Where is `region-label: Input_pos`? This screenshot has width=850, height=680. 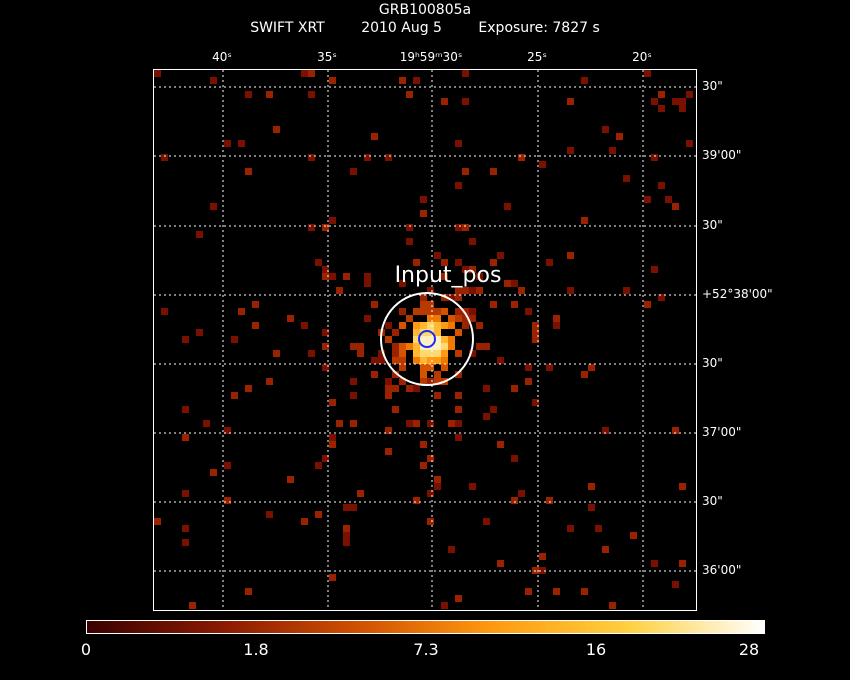
region-label: Input_pos is located at coordinates (448, 275).